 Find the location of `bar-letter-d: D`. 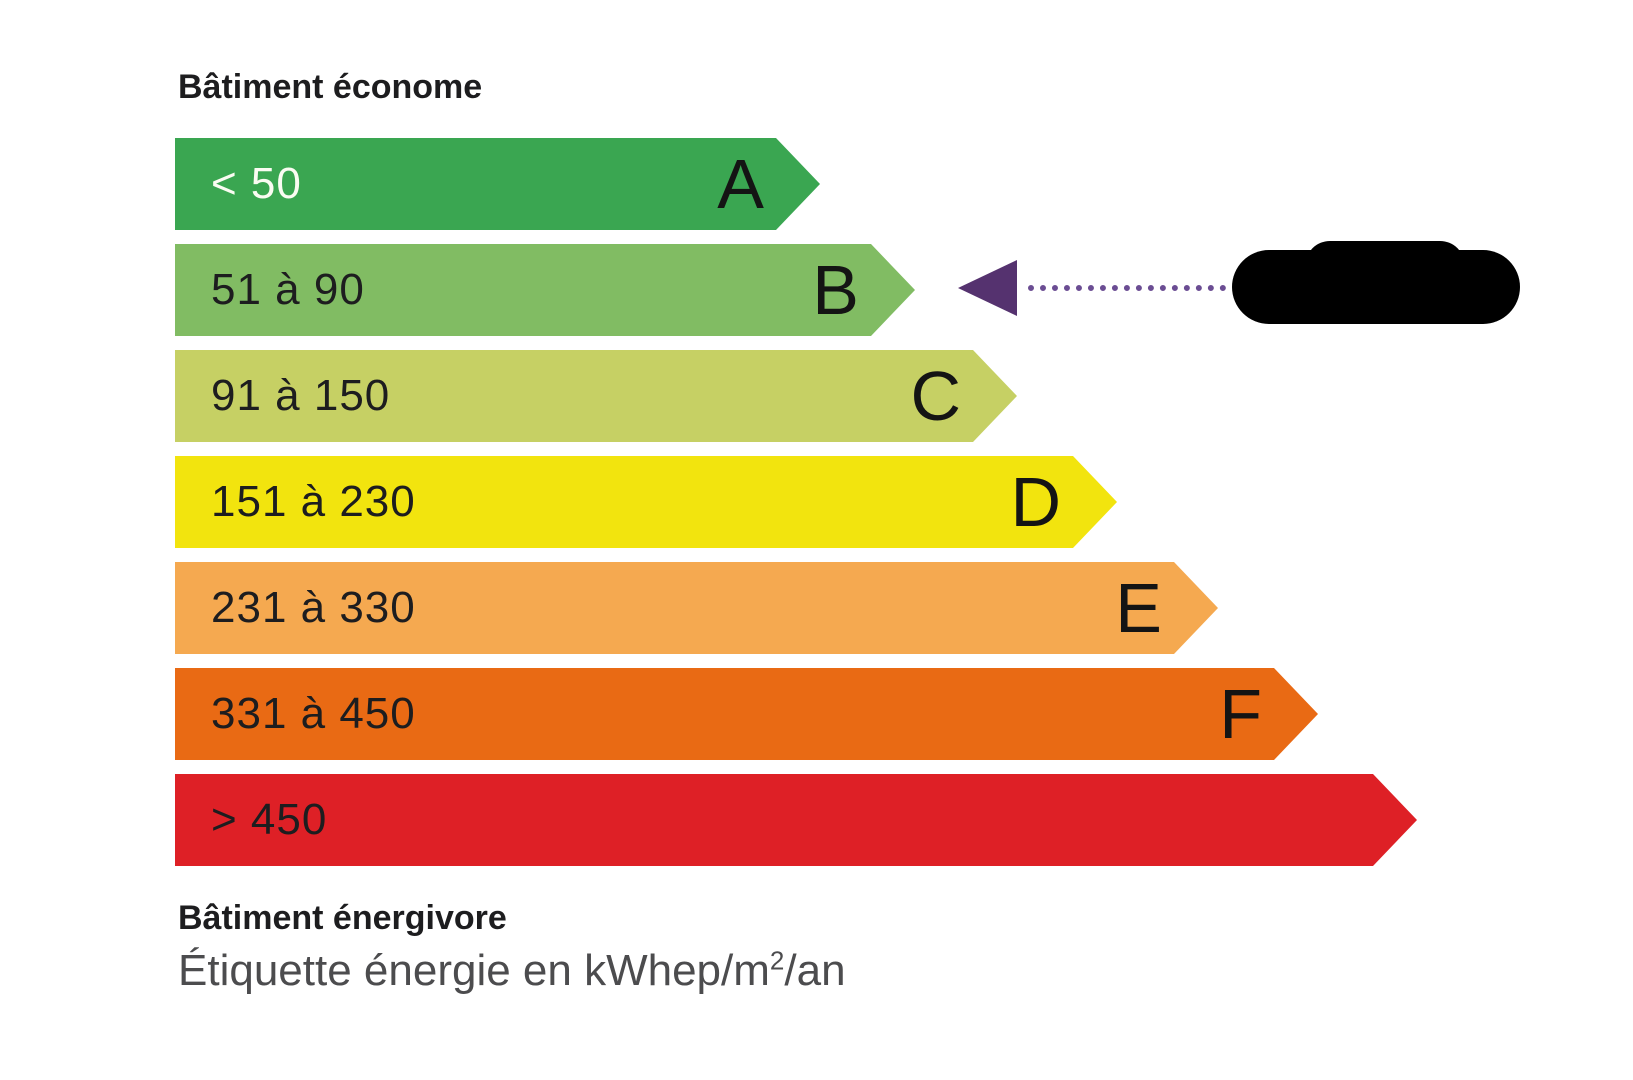

bar-letter-d: D is located at coordinates (1035, 502).